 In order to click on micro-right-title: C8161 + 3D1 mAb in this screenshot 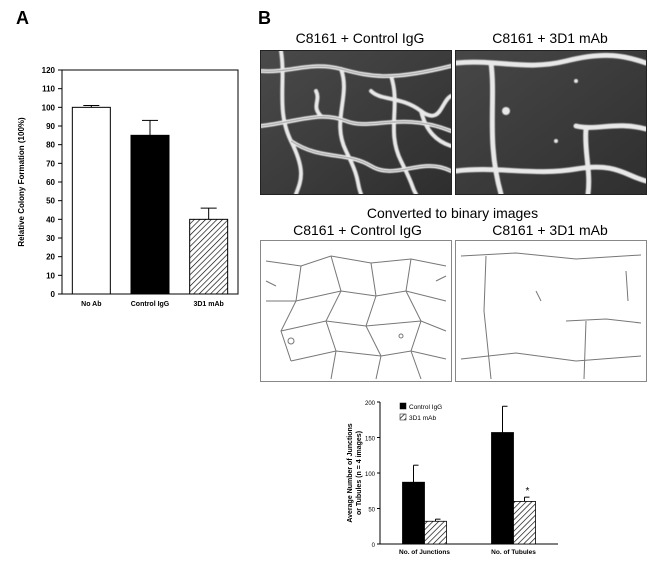, I will do `click(550, 38)`.